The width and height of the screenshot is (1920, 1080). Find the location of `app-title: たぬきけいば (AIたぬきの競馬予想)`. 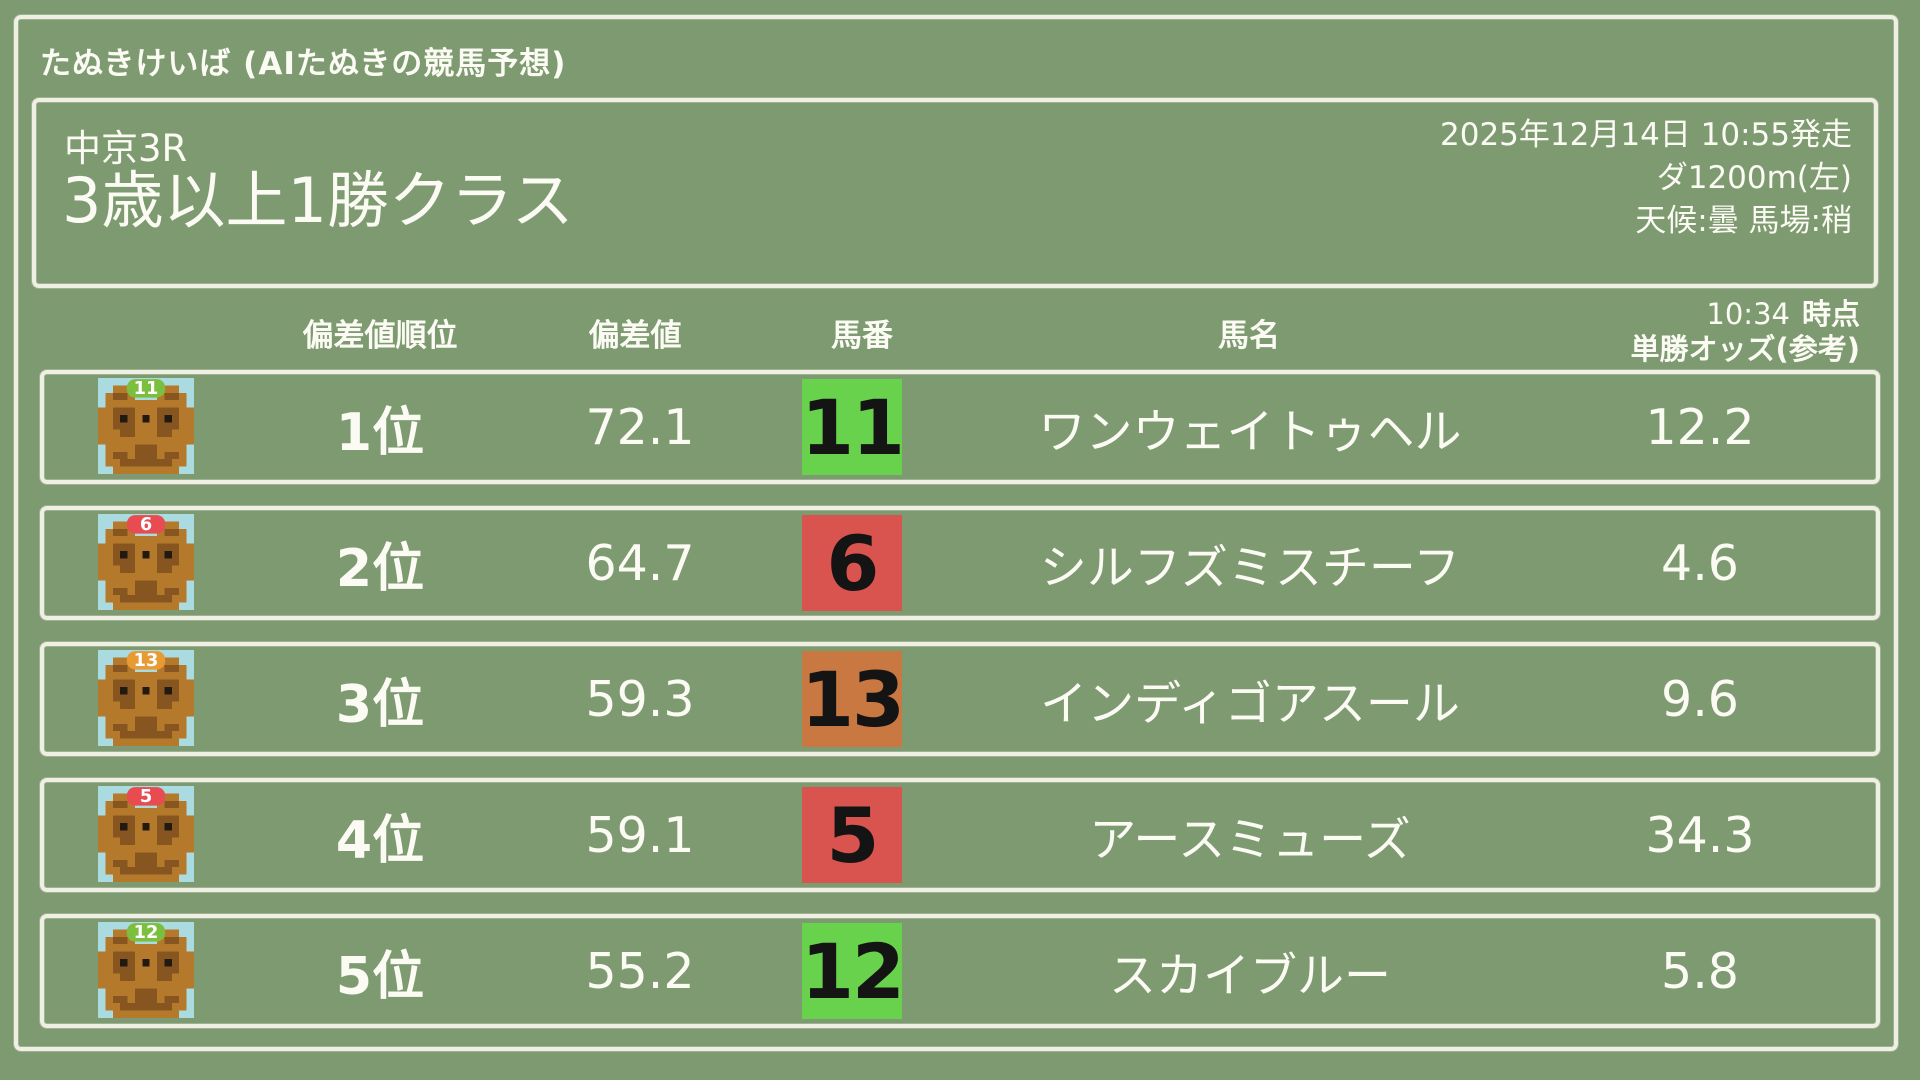

app-title: たぬきけいば (AIたぬきの競馬予想) is located at coordinates (303, 64).